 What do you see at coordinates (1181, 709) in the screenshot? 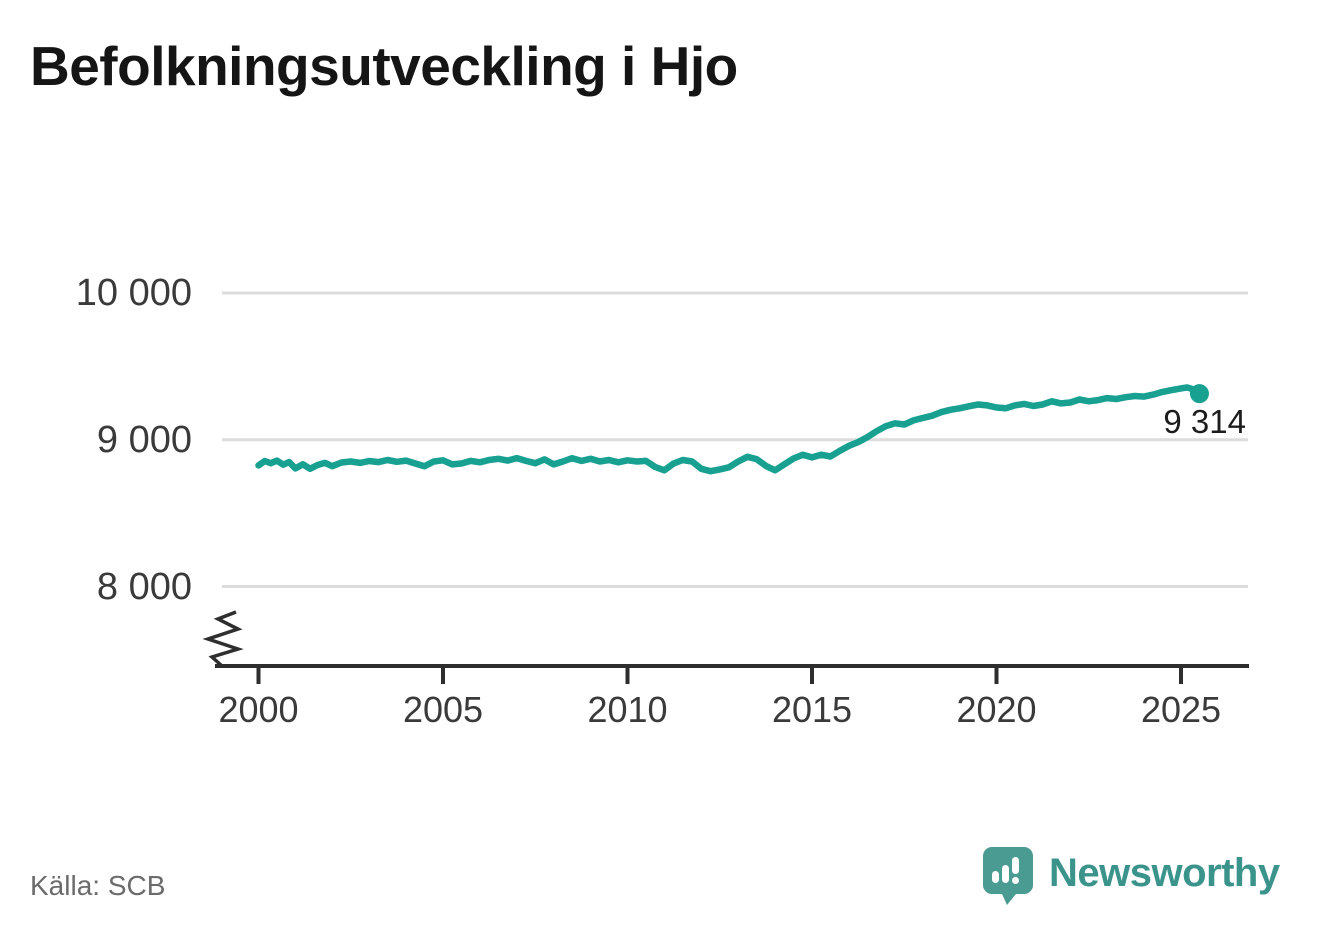
I see `x-axis-label: 2025` at bounding box center [1181, 709].